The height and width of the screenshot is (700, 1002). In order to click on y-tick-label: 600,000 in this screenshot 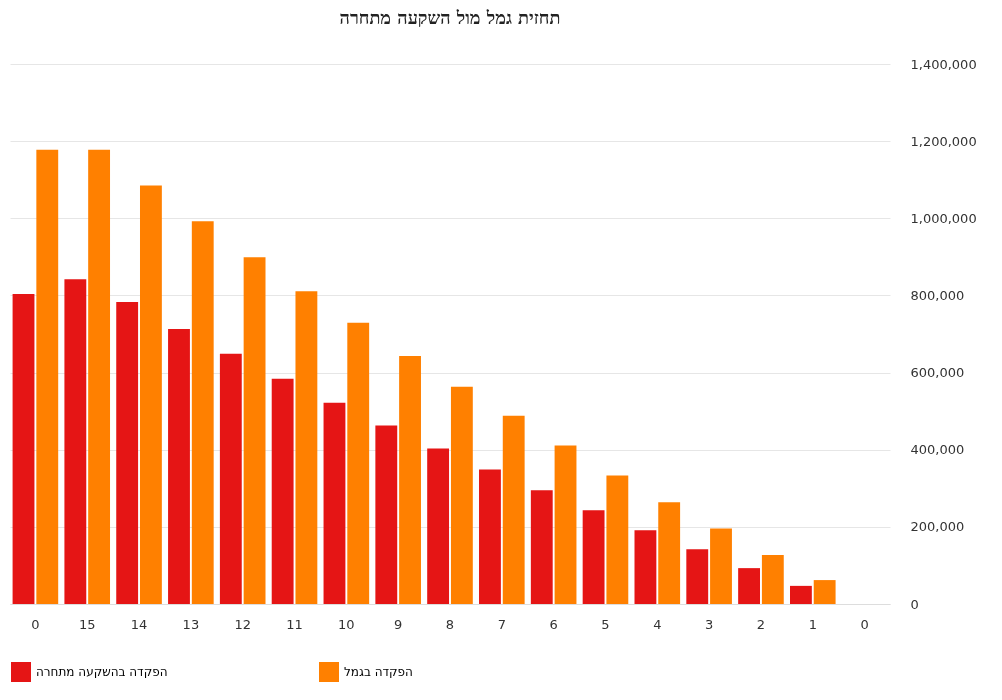, I will do `click(937, 373)`.